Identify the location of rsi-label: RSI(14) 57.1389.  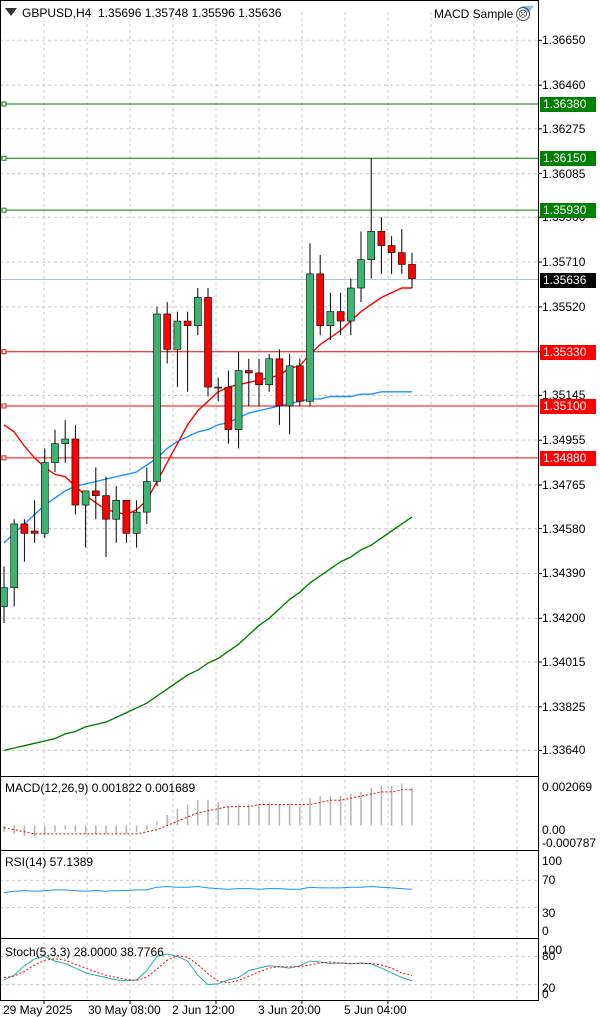
(49, 862).